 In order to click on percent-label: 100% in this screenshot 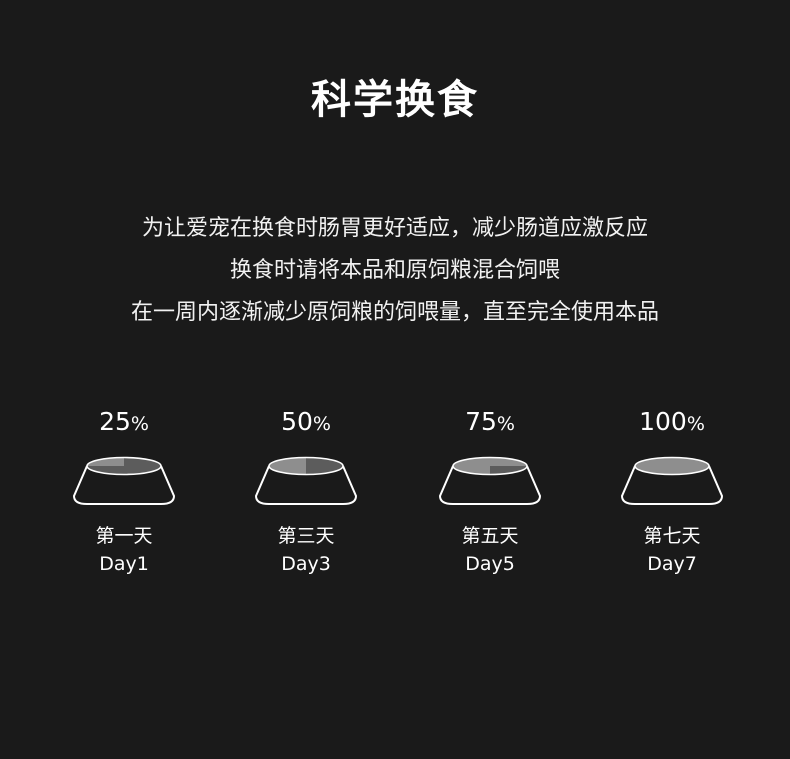, I will do `click(672, 422)`.